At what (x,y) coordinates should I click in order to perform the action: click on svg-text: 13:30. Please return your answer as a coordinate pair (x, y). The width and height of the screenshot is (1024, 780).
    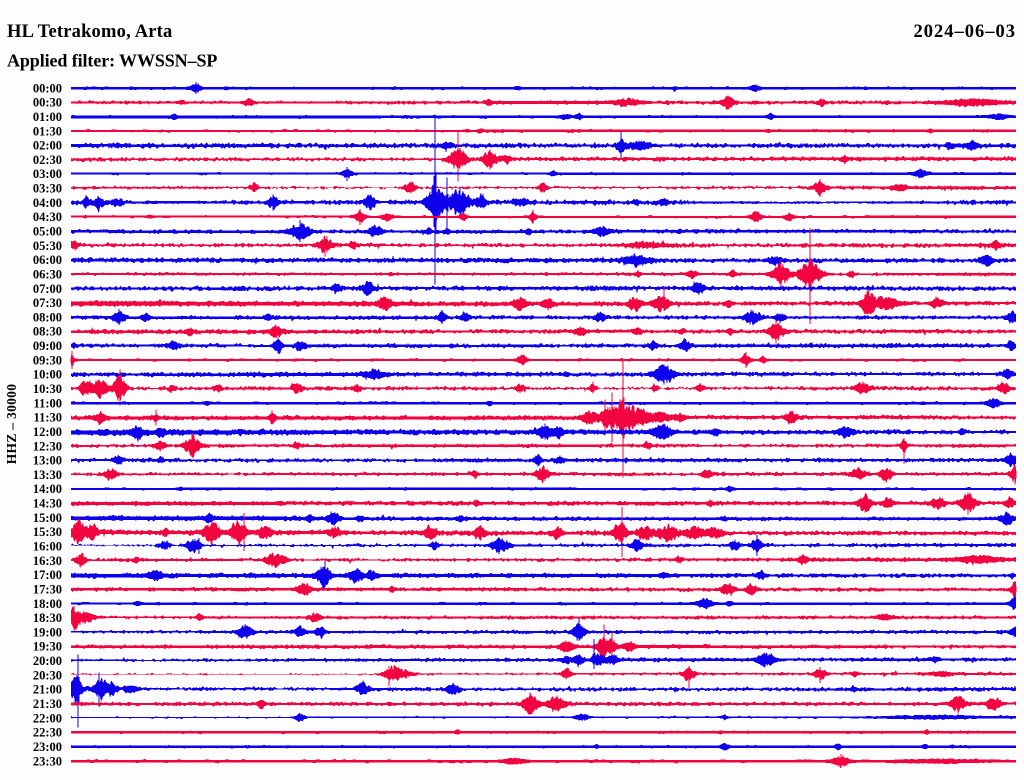
    Looking at the image, I should click on (47, 475).